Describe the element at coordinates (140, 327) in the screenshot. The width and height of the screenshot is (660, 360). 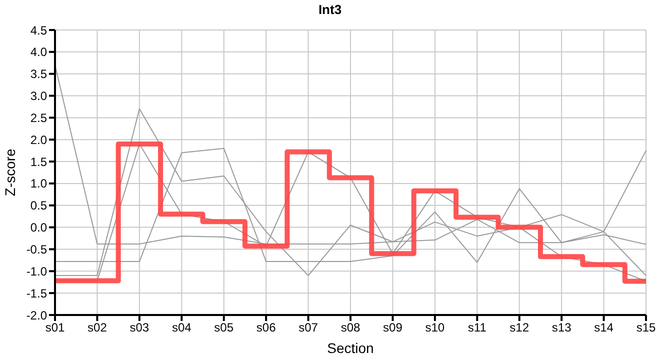
I see `x-tick-label: s03` at that location.